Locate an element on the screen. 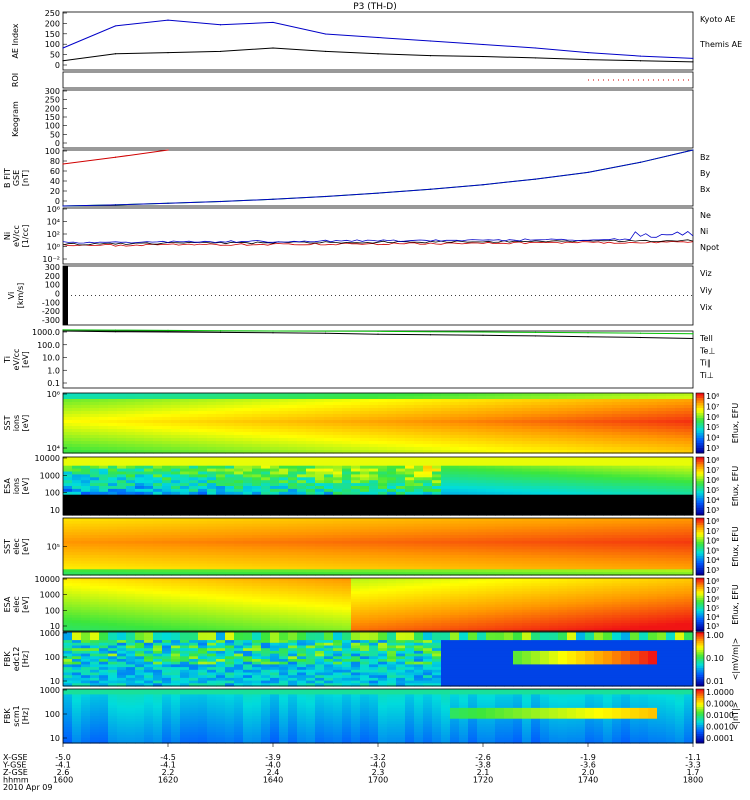 This screenshot has height=800, width=750. y-tick-label: 10⁴ is located at coordinates (53, 222).